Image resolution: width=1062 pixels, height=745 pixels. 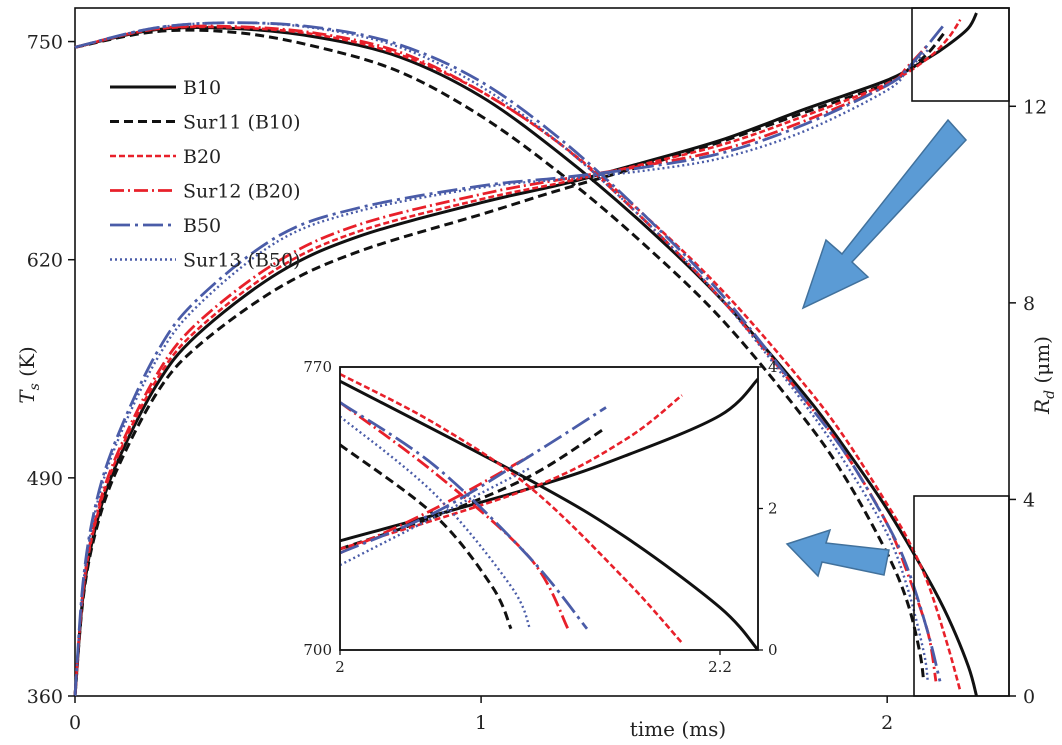 I want to click on y-right-tick-label: 0, so click(x=1029, y=697).